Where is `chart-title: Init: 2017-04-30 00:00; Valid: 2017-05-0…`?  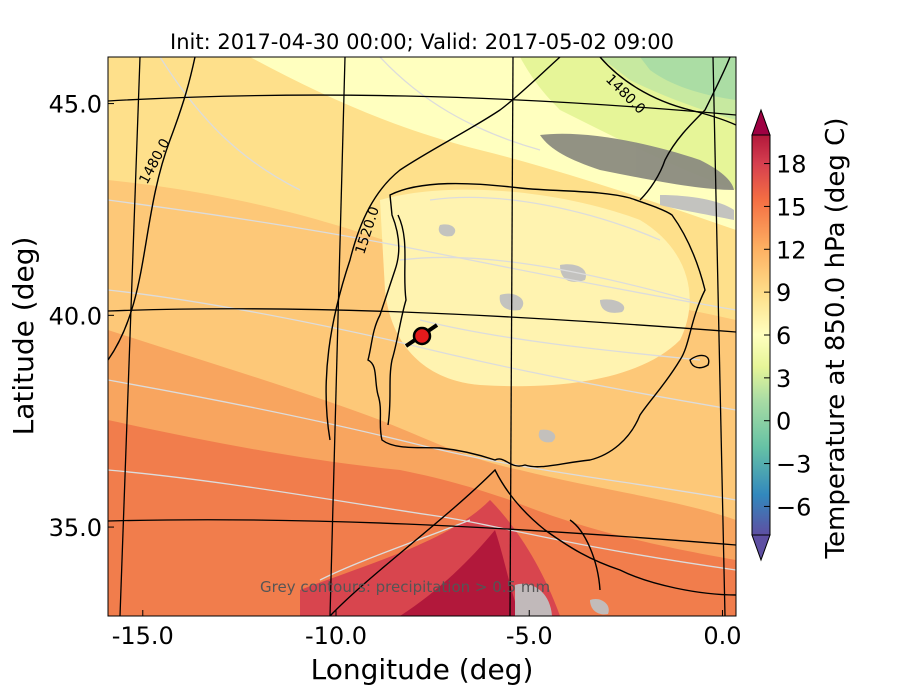 chart-title: Init: 2017-04-30 00:00; Valid: 2017-05-0… is located at coordinates (422, 42).